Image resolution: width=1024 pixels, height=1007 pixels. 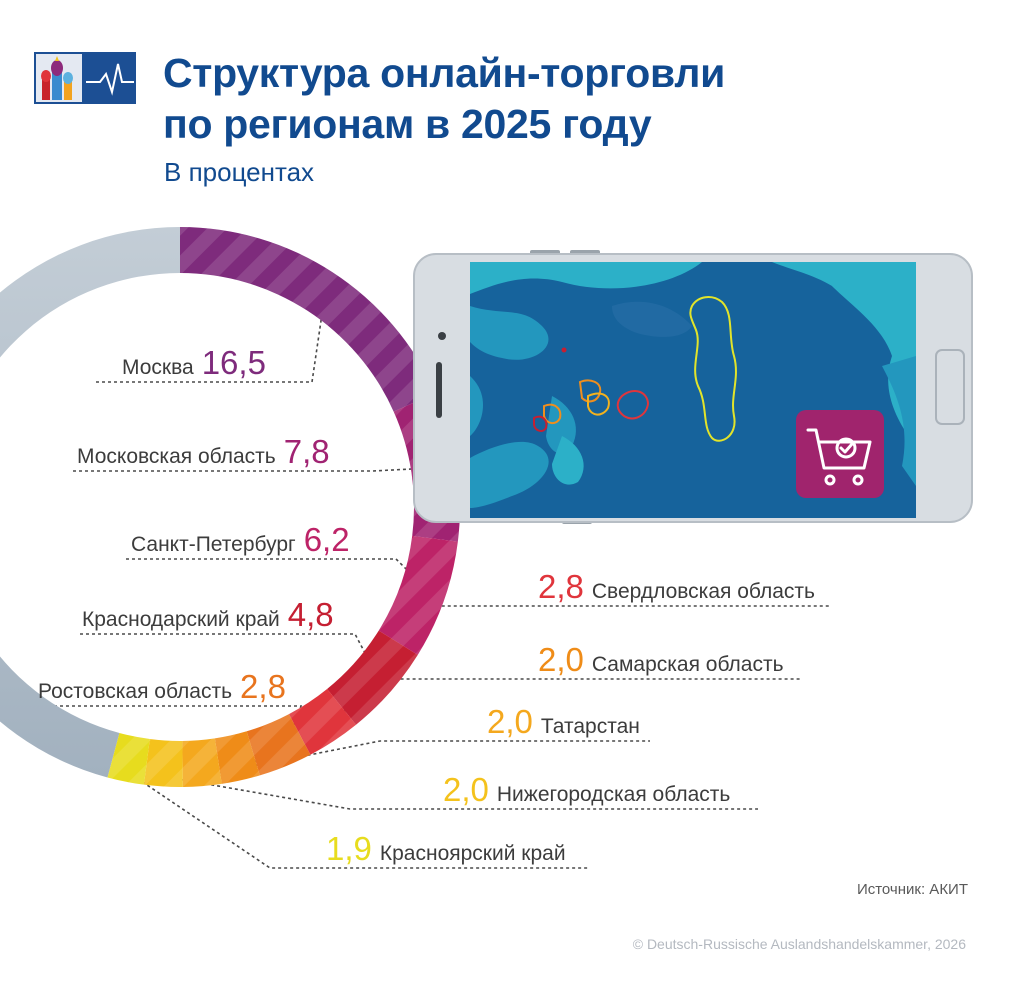 I want to click on slice-label-8: 2,0 Татарстан, so click(x=563, y=721).